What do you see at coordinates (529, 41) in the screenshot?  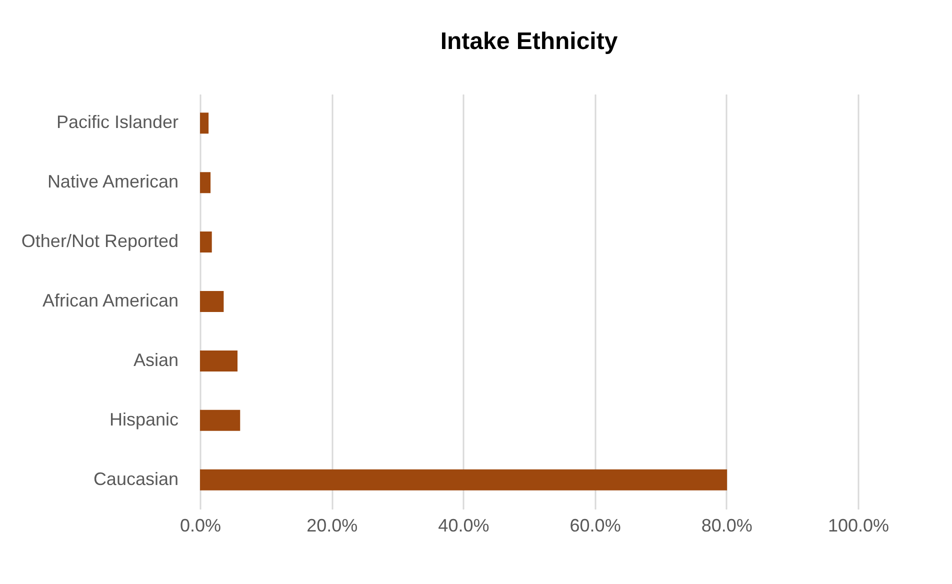 I see `chart-title: Intake Ethnicity` at bounding box center [529, 41].